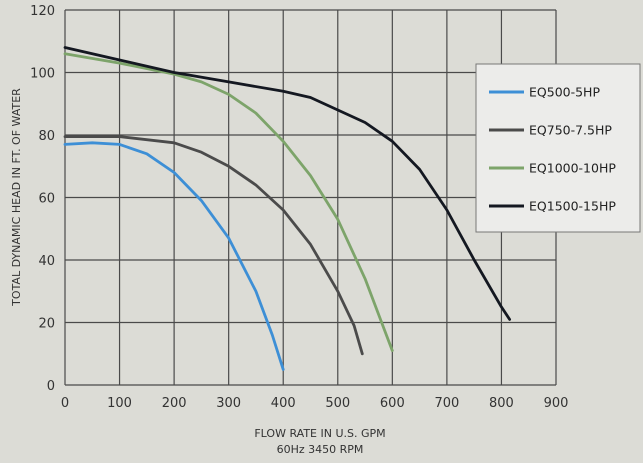  I want to click on x-tick-label: 100, so click(119, 403).